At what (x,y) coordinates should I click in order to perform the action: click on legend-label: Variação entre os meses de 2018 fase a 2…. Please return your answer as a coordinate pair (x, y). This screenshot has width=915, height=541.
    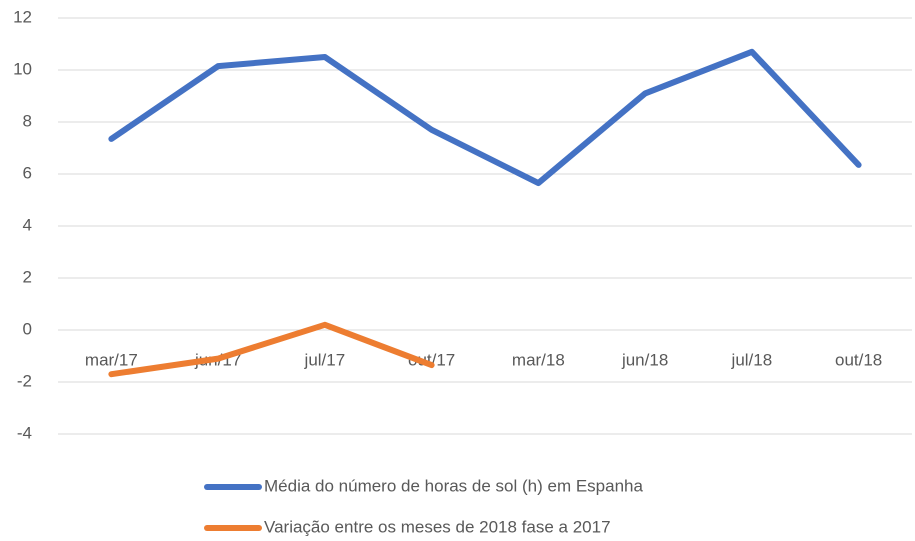
    Looking at the image, I should click on (437, 526).